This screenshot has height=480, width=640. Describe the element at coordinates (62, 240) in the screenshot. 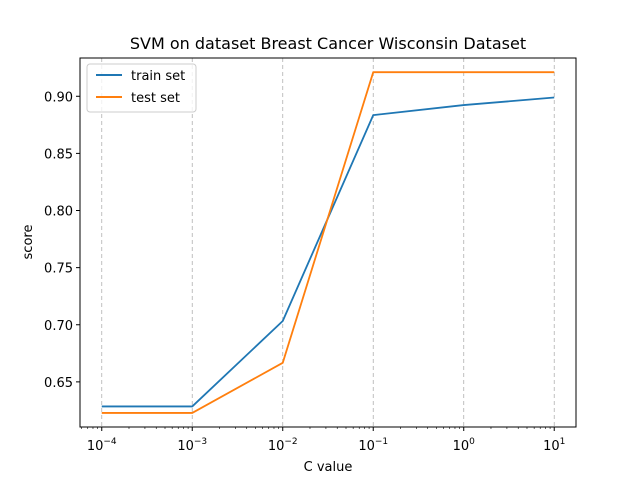

I see `y-axis-ticks: 0.65 0.70 0.75 0.80 0.85 0.90` at that location.